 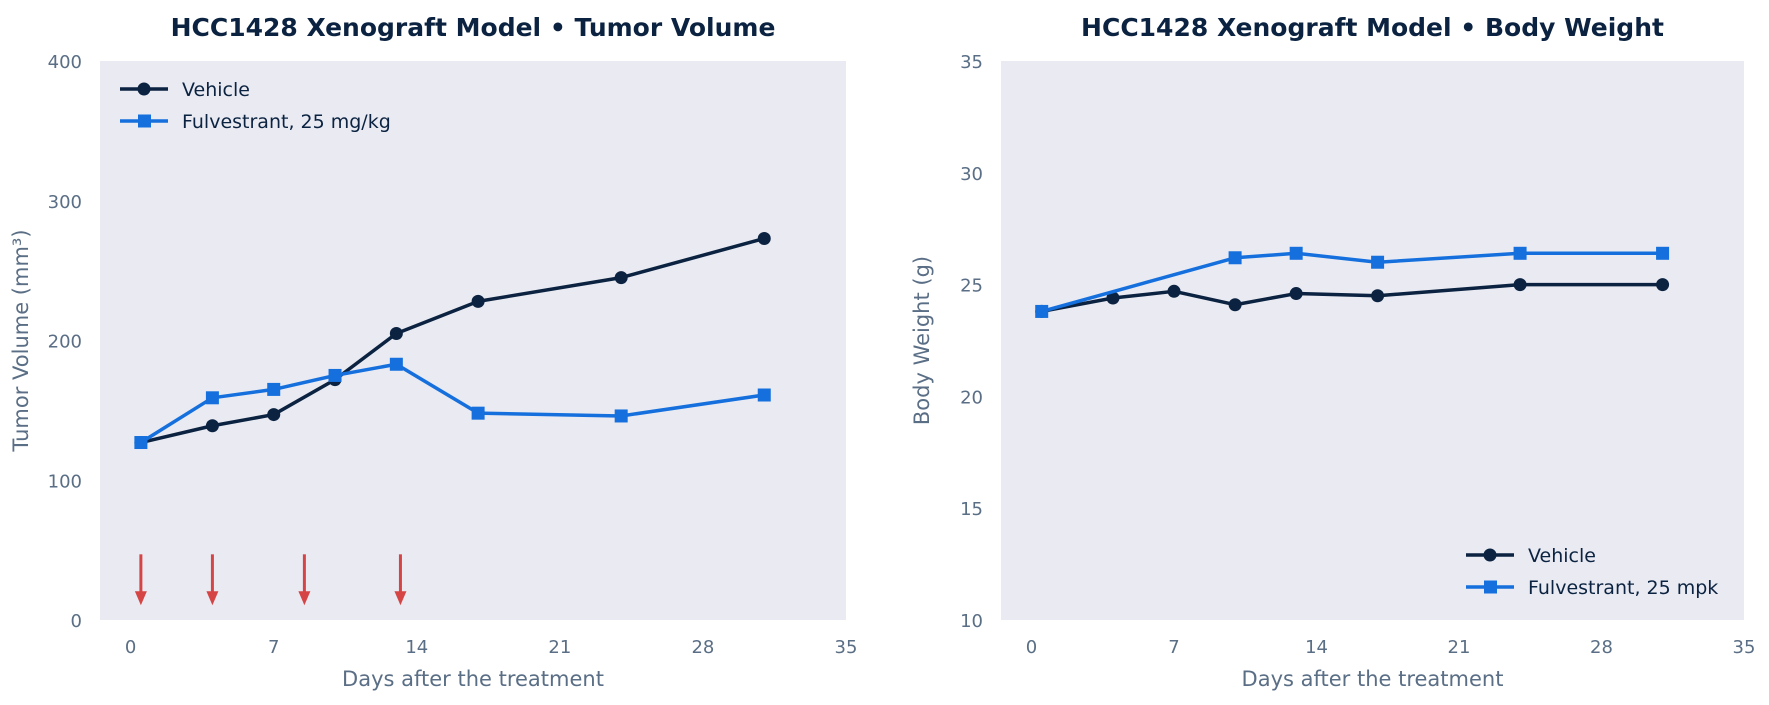 I want to click on chart-title: HCC1428 Xenograft Model • Body Weight, so click(x=1372, y=27).